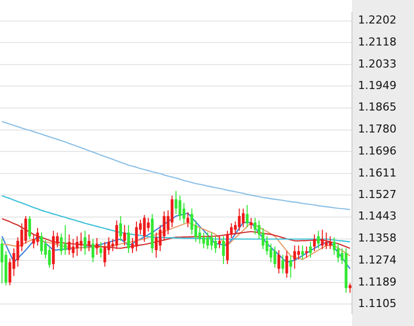 The height and width of the screenshot is (326, 414). What do you see at coordinates (377, 216) in the screenshot?
I see `y-tick-label: 1.1443` at bounding box center [377, 216].